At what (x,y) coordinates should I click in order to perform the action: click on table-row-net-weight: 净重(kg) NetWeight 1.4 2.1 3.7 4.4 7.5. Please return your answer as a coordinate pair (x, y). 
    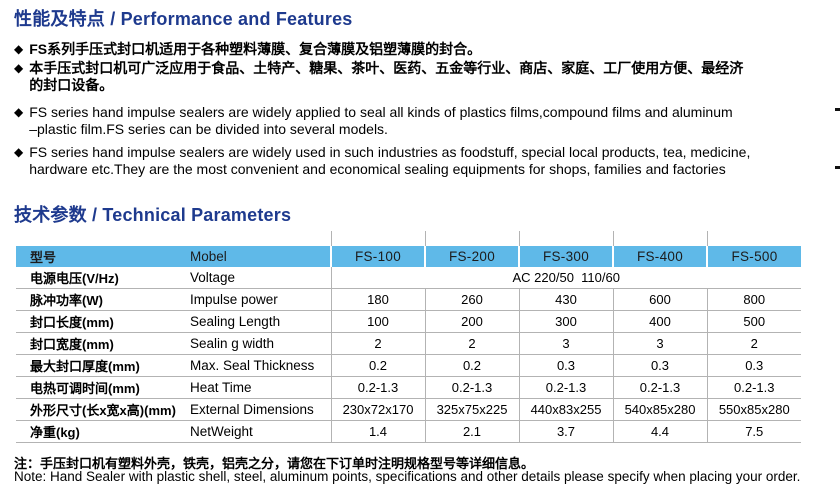
    Looking at the image, I should click on (408, 431).